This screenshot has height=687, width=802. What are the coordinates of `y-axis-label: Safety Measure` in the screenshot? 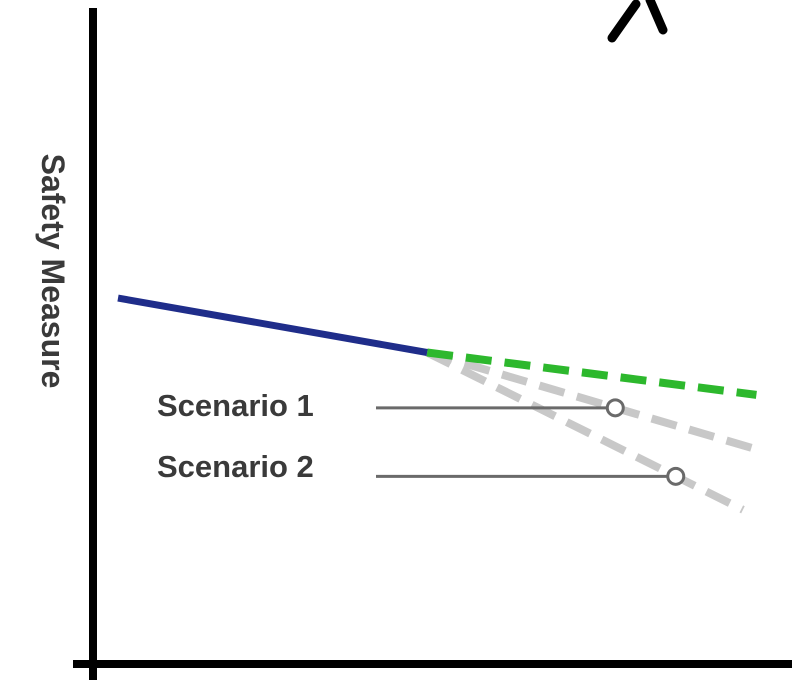 It's located at (53, 271).